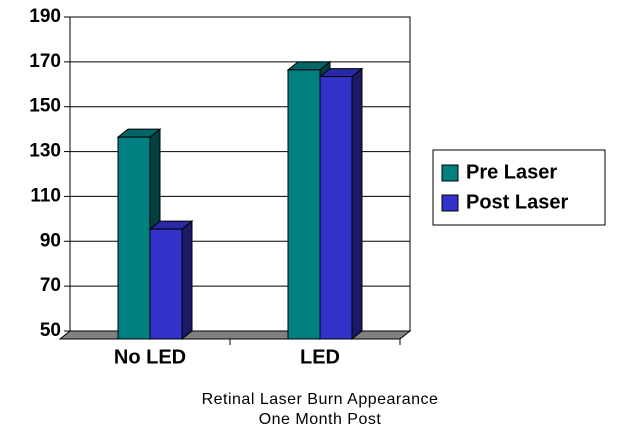 The width and height of the screenshot is (619, 437). Describe the element at coordinates (50, 285) in the screenshot. I see `y-tick-label: 70` at that location.